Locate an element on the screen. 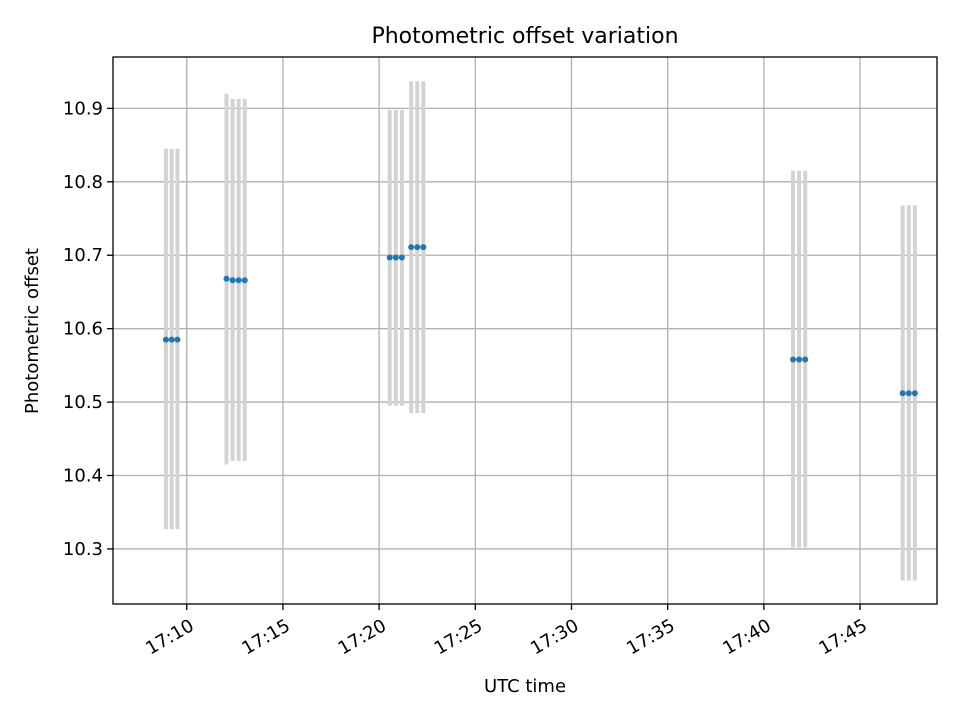 This screenshot has width=960, height=720. y-tick-label: 10.6 is located at coordinates (83, 329).